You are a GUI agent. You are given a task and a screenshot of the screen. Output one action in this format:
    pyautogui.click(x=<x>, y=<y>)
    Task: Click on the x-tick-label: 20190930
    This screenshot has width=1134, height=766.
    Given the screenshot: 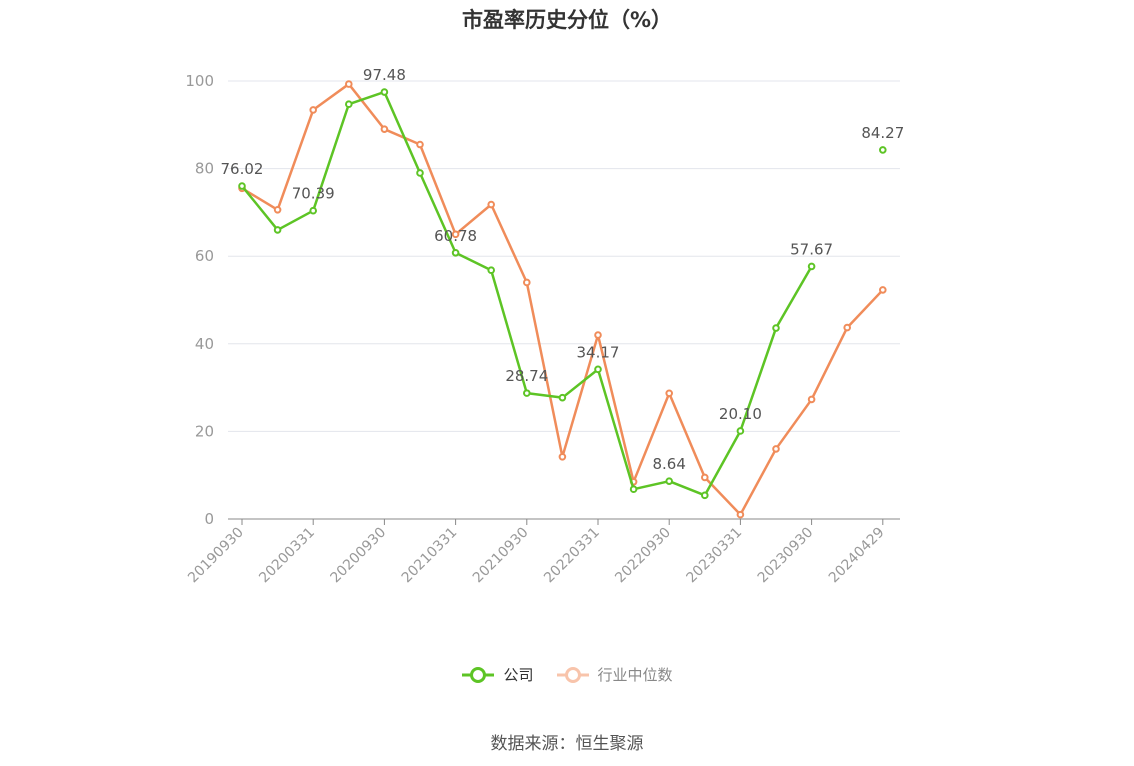 What is the action you would take?
    pyautogui.click(x=216, y=556)
    